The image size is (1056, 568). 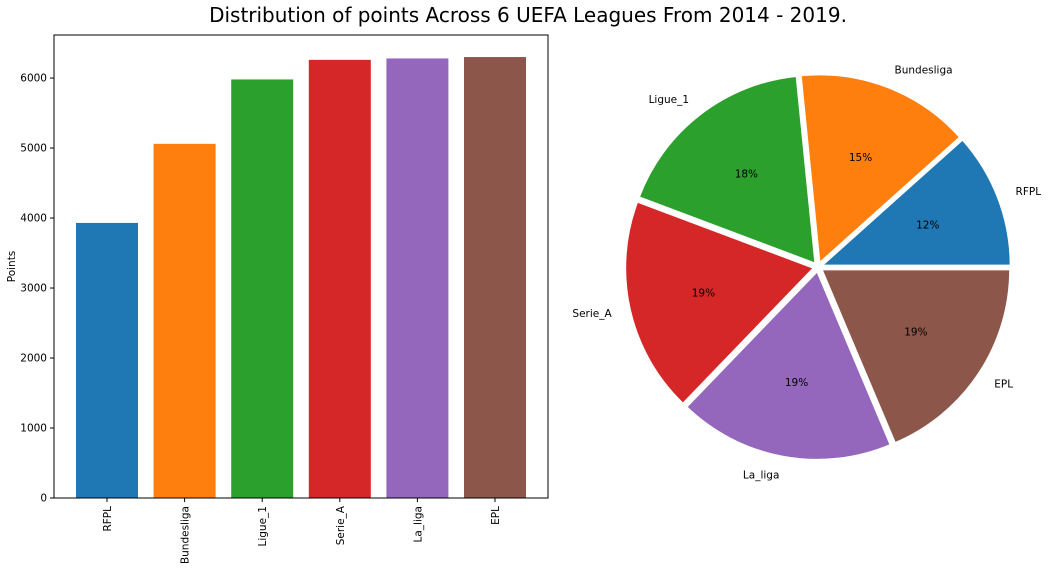 What do you see at coordinates (186, 535) in the screenshot?
I see `x-tick-label-bundesliga: Bundesliga` at bounding box center [186, 535].